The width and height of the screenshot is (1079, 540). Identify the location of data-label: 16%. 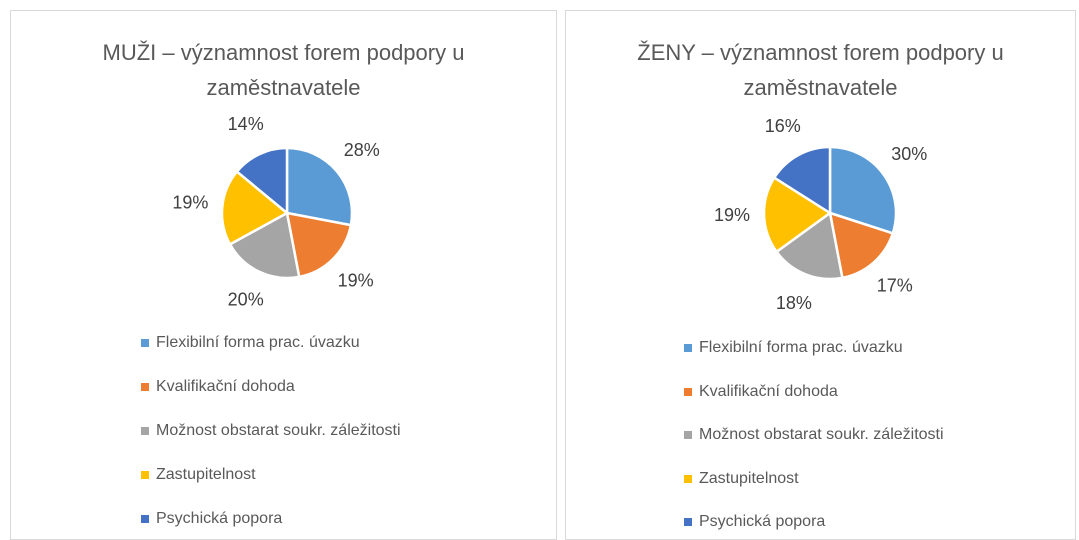
(783, 126).